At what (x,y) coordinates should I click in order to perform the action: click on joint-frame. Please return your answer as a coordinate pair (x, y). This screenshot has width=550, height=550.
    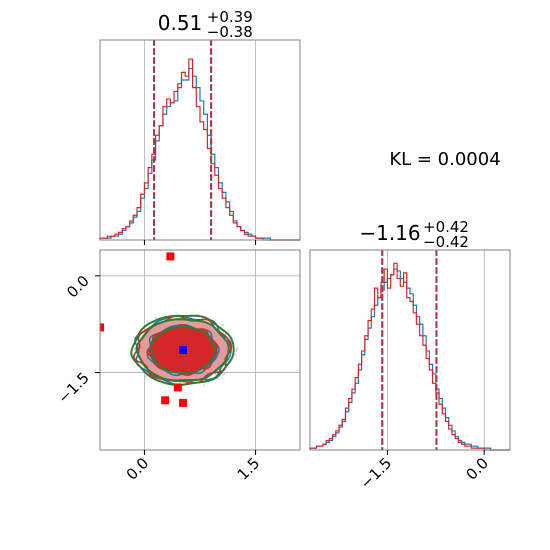
    Looking at the image, I should click on (200, 350).